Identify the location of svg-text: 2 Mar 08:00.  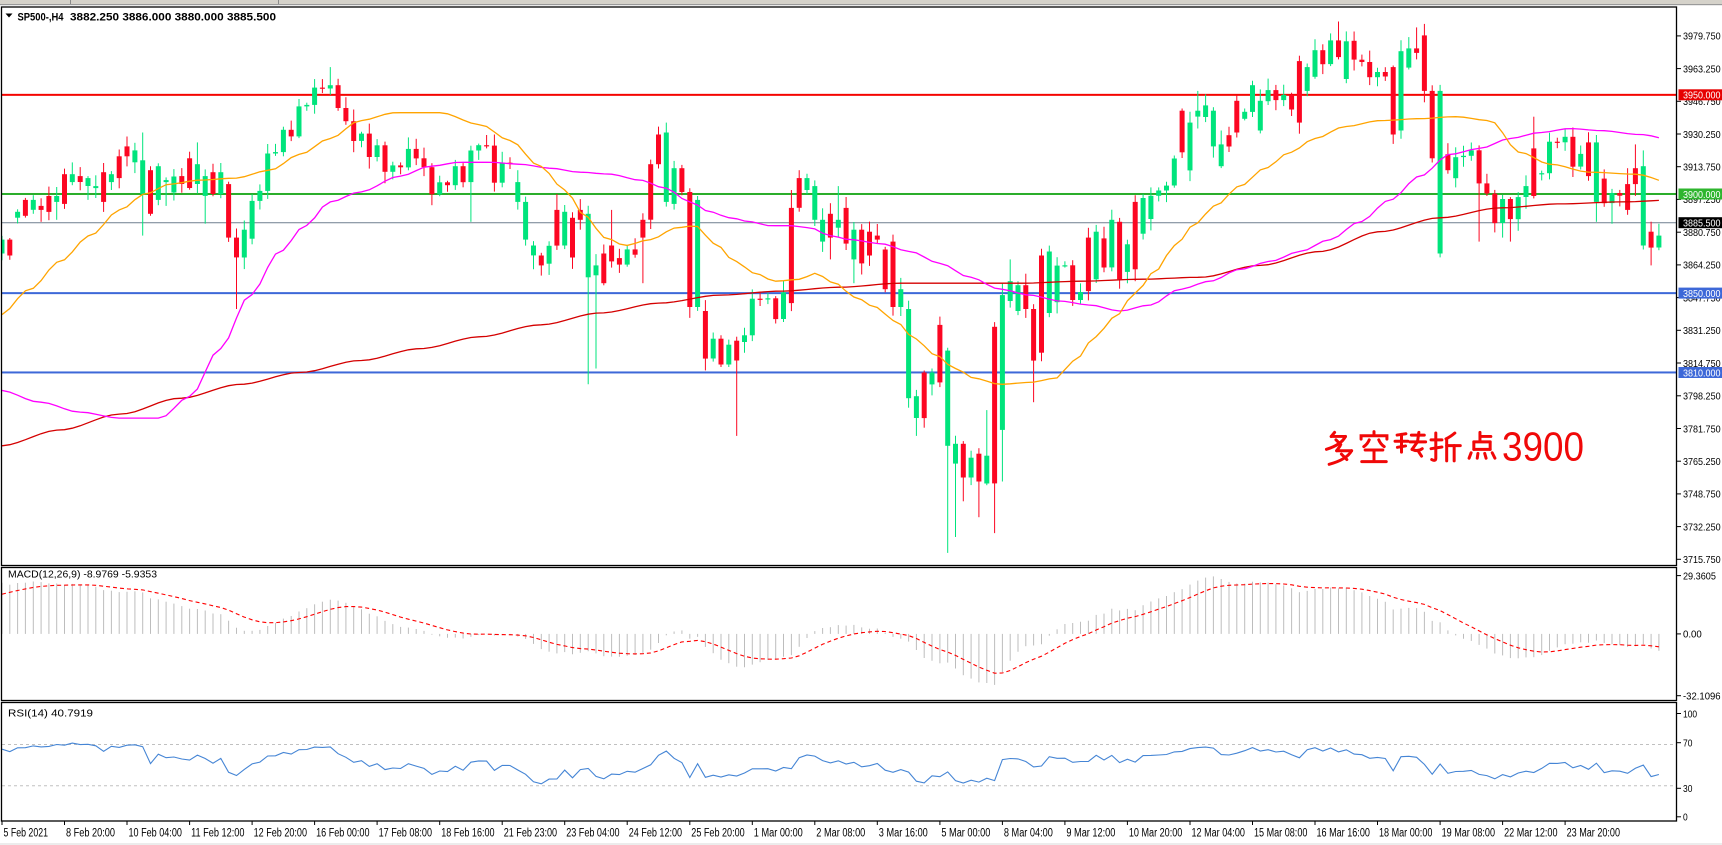
(840, 834).